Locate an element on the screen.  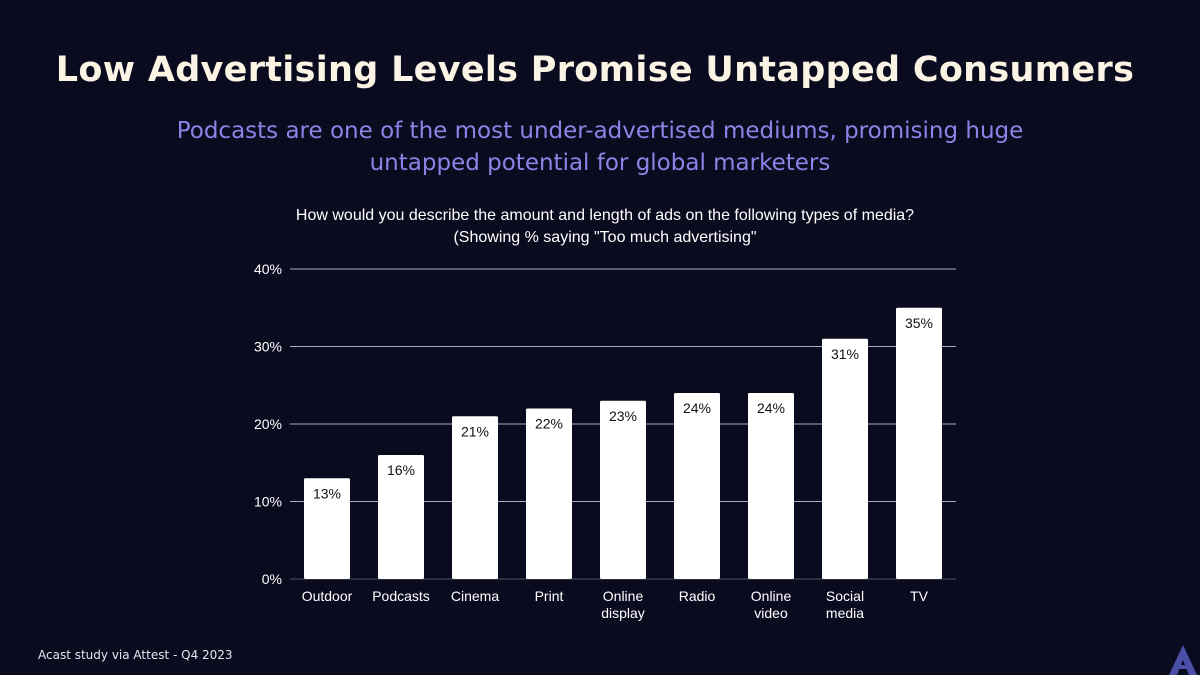
acast-logo-icon is located at coordinates (1183, 660).